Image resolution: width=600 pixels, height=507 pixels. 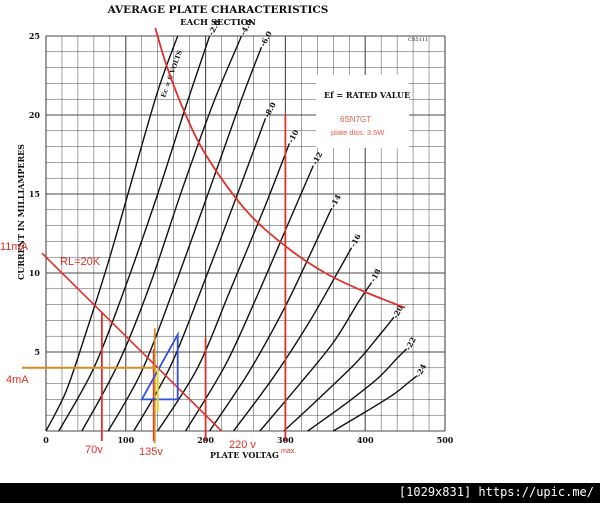 I want to click on x-tick-label: 500, so click(x=445, y=440).